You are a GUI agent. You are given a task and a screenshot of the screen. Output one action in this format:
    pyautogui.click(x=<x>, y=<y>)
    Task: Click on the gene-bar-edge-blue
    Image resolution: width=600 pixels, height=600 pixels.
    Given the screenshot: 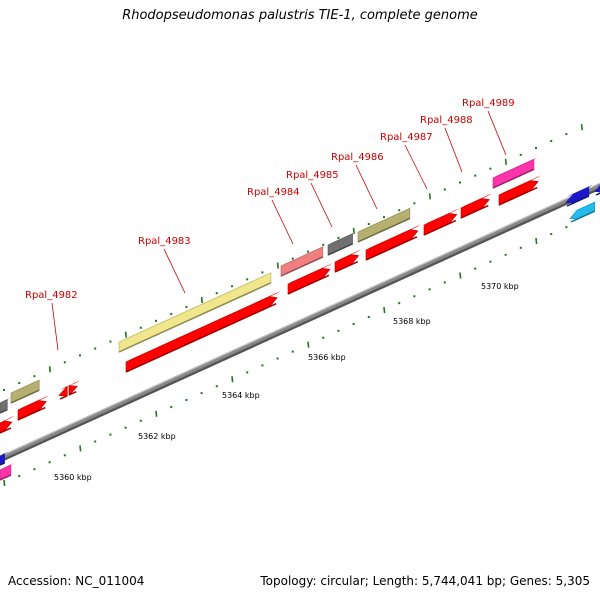 What is the action you would take?
    pyautogui.click(x=4, y=458)
    